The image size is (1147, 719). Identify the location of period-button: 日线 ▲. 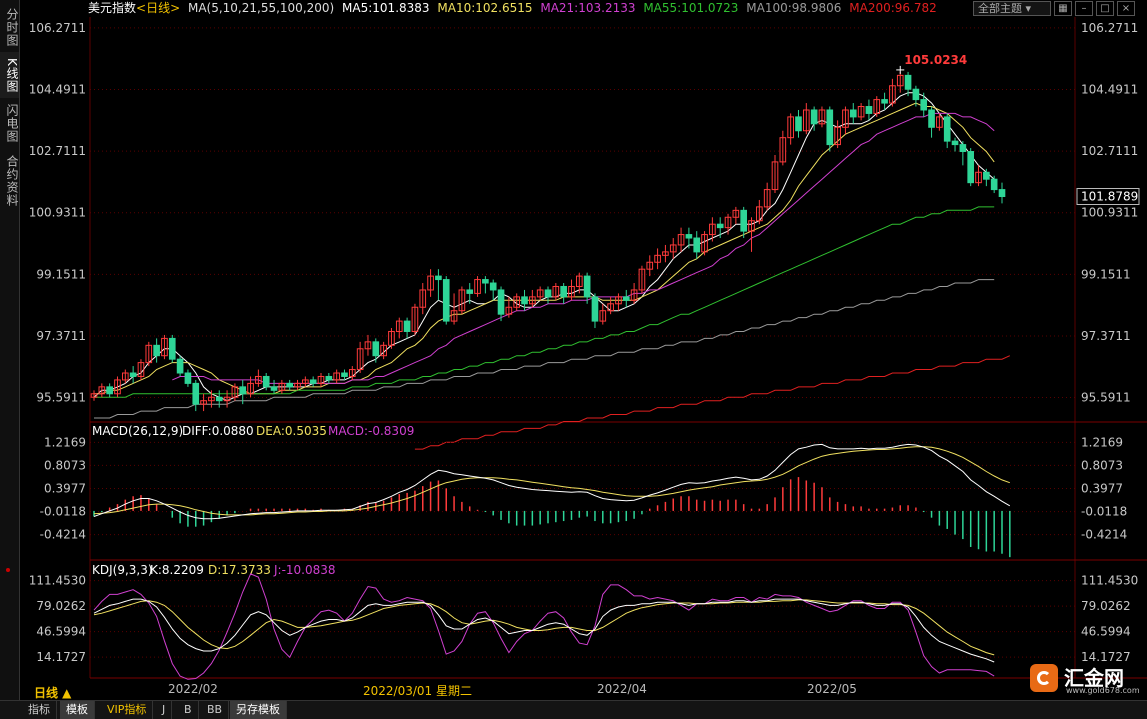
(53, 693).